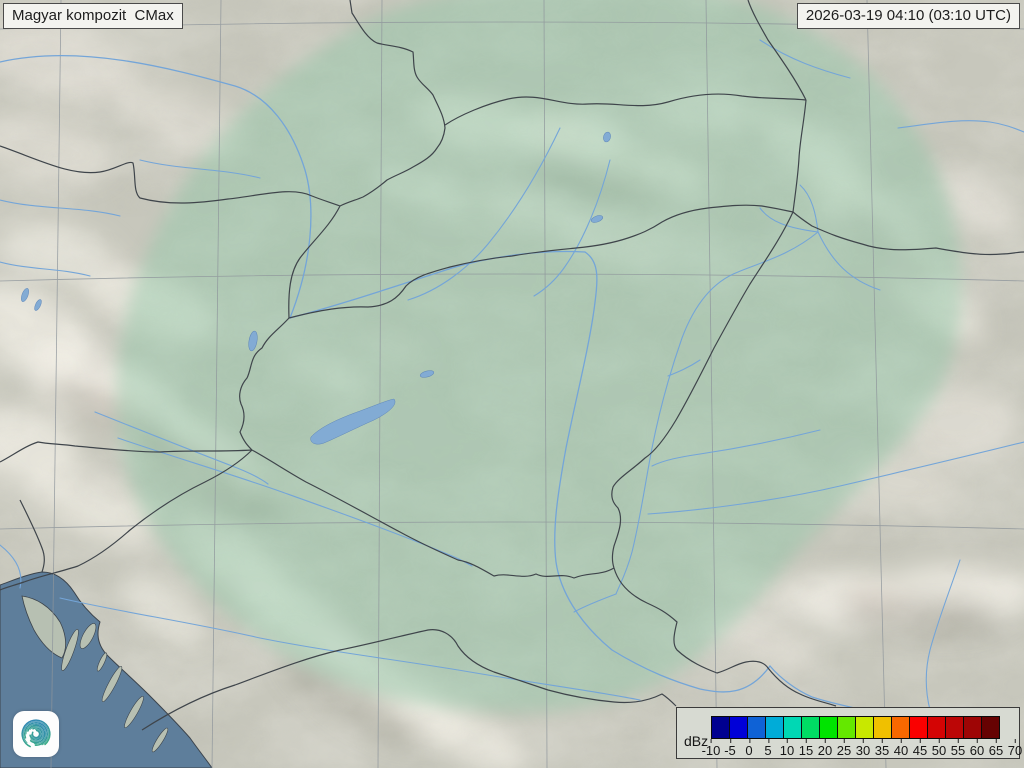  What do you see at coordinates (115, 688) in the screenshot?
I see `adriatic-islands` at bounding box center [115, 688].